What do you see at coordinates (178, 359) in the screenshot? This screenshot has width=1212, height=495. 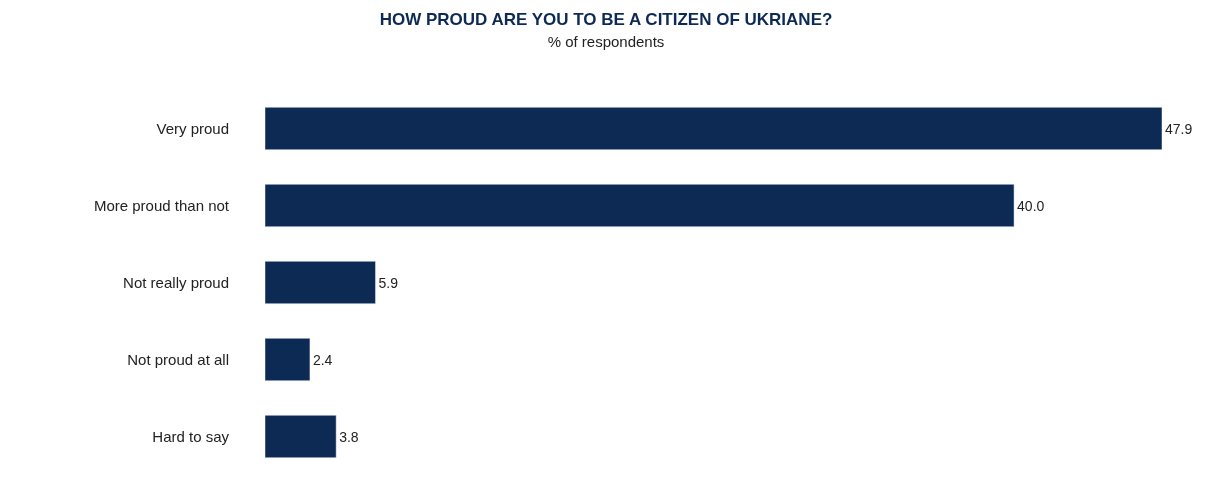 I see `y-tick-label: Not proud at all` at bounding box center [178, 359].